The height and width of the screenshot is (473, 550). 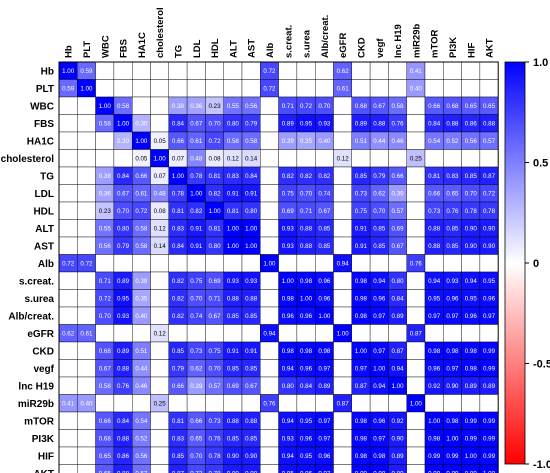 I want to click on cell-value-label: 0.73, so click(x=434, y=211).